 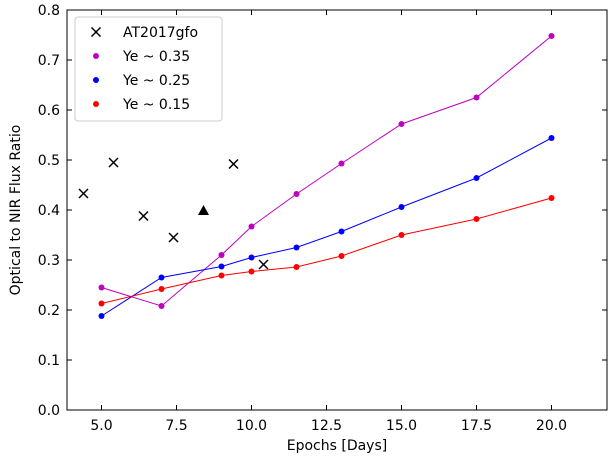 I want to click on x-tick-label: 20.0, so click(x=551, y=426).